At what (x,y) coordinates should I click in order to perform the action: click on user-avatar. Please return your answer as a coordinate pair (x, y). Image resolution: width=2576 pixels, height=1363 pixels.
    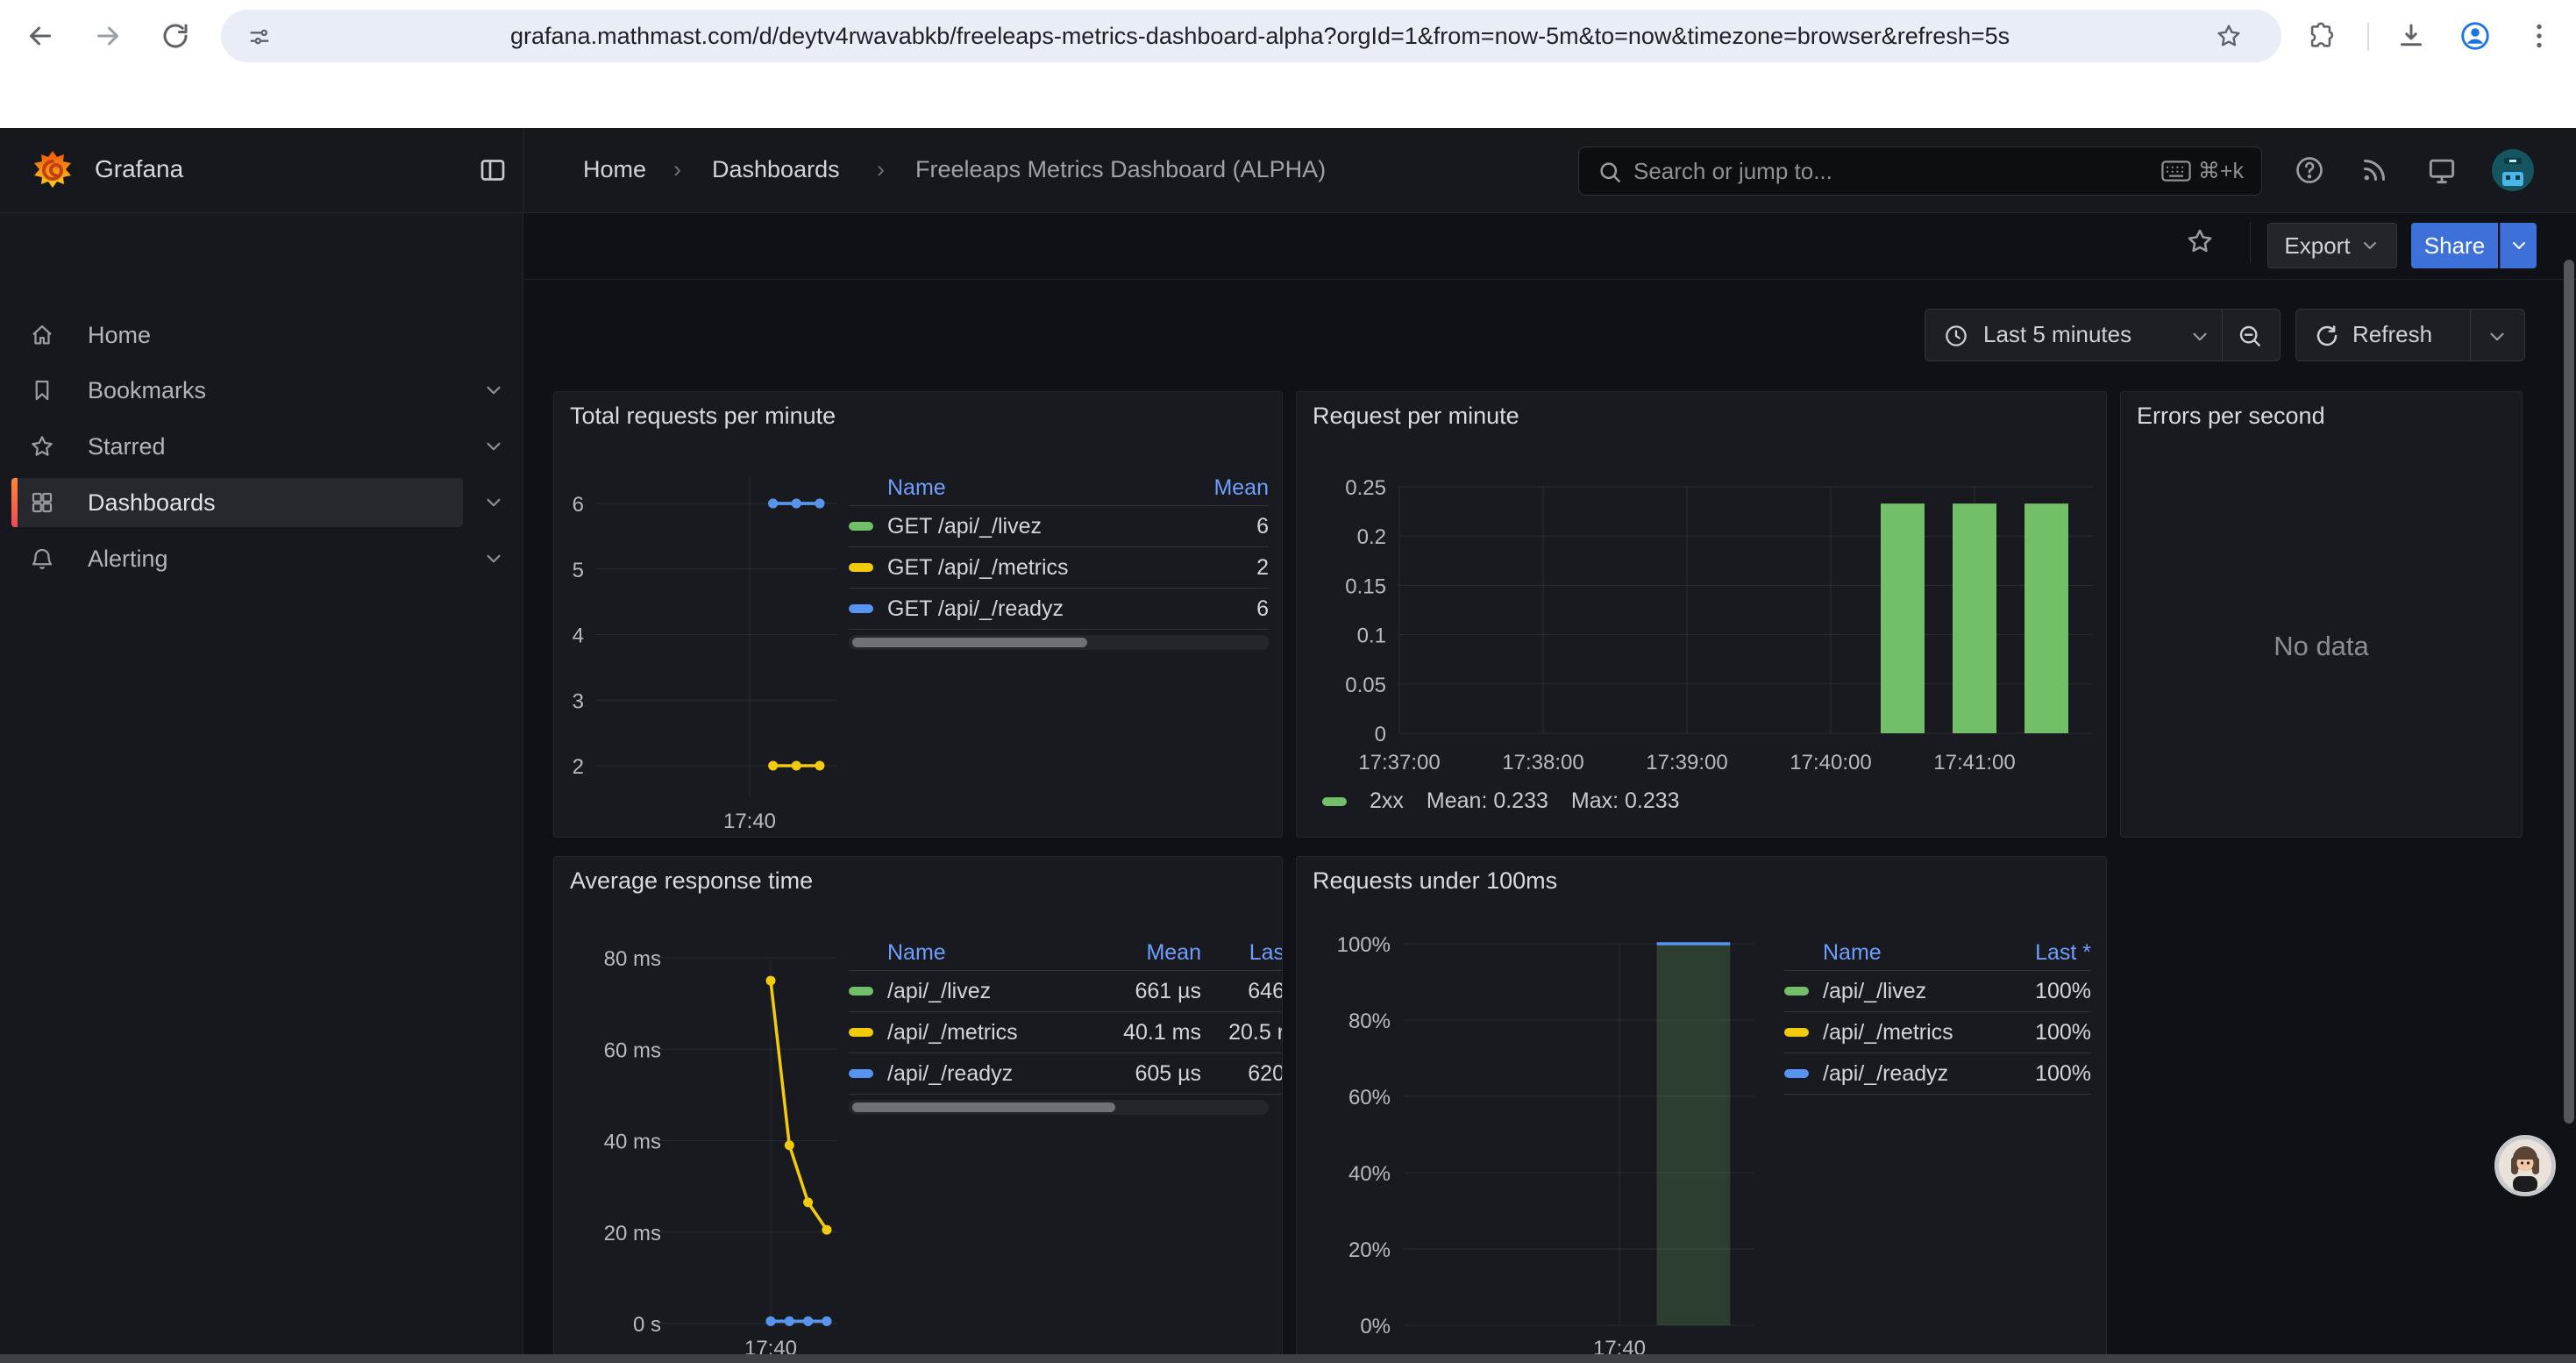
    Looking at the image, I should click on (2513, 170).